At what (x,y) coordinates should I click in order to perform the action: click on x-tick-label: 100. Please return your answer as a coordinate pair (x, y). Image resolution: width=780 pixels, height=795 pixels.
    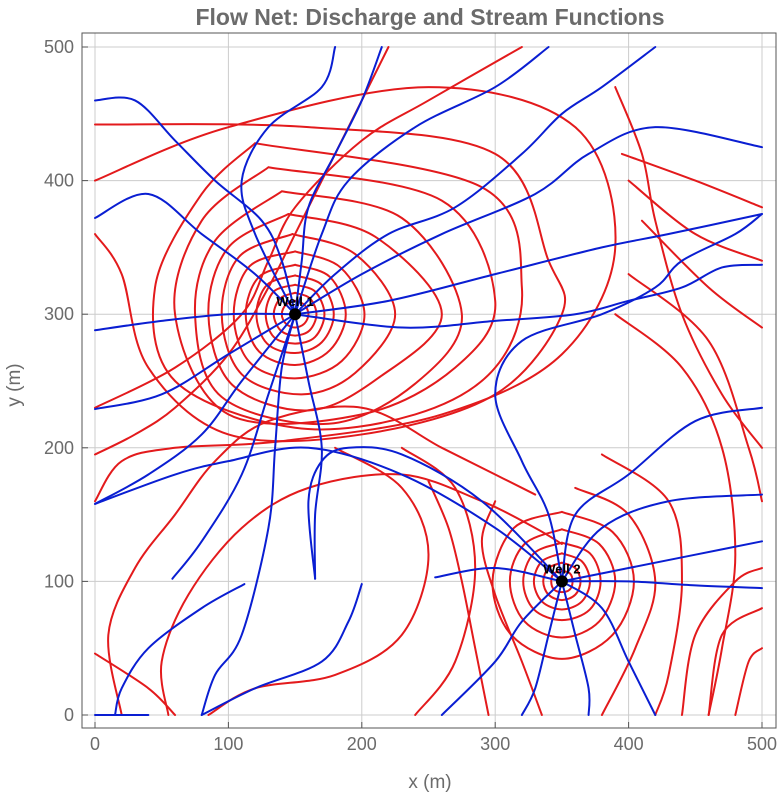
    Looking at the image, I should click on (228, 744).